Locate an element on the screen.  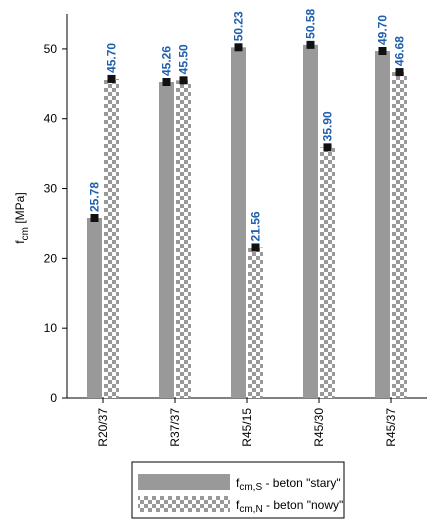
data-label: 50.23 is located at coordinates (239, 26).